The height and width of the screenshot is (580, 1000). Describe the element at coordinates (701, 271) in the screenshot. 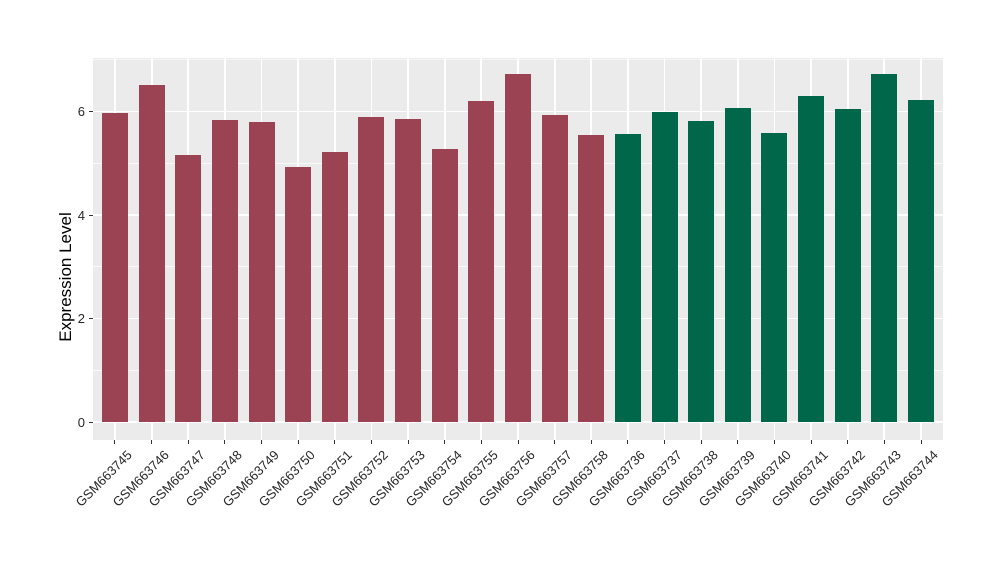

I see `bar-GSM663738` at that location.